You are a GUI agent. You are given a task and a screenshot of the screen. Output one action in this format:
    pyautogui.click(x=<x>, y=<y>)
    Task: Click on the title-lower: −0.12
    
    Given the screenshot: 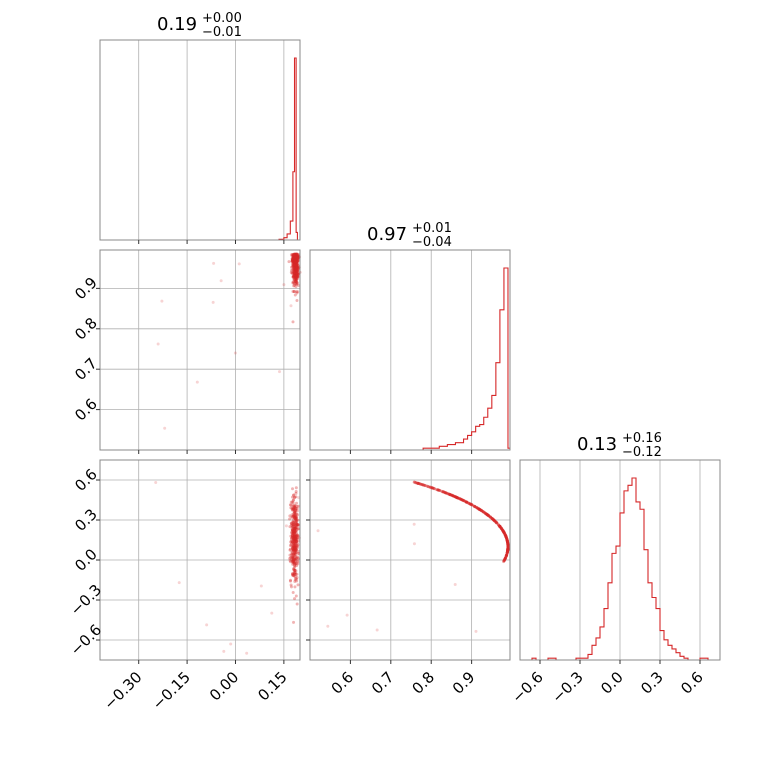 What is the action you would take?
    pyautogui.click(x=642, y=452)
    